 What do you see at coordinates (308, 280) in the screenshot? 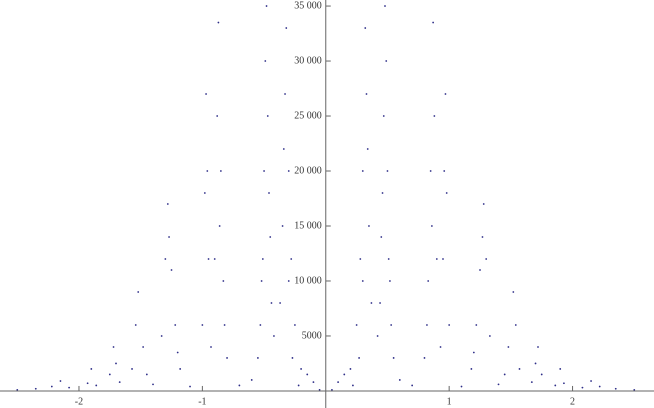
I see `y-tick-label: 10 000` at bounding box center [308, 280].